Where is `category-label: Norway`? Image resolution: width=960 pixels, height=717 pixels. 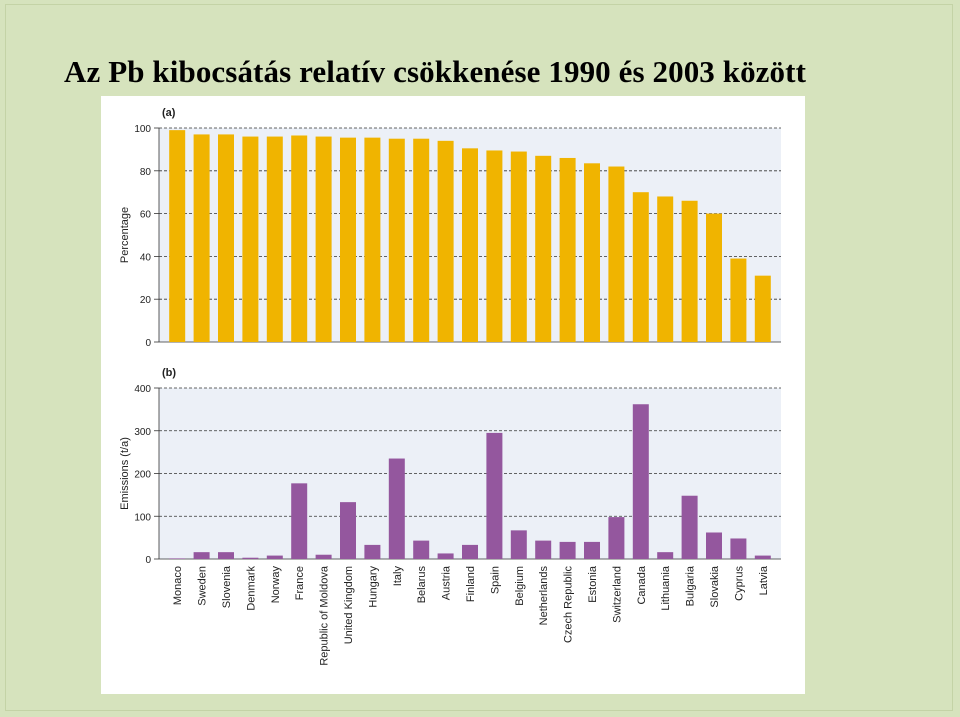
category-label: Norway is located at coordinates (276, 585).